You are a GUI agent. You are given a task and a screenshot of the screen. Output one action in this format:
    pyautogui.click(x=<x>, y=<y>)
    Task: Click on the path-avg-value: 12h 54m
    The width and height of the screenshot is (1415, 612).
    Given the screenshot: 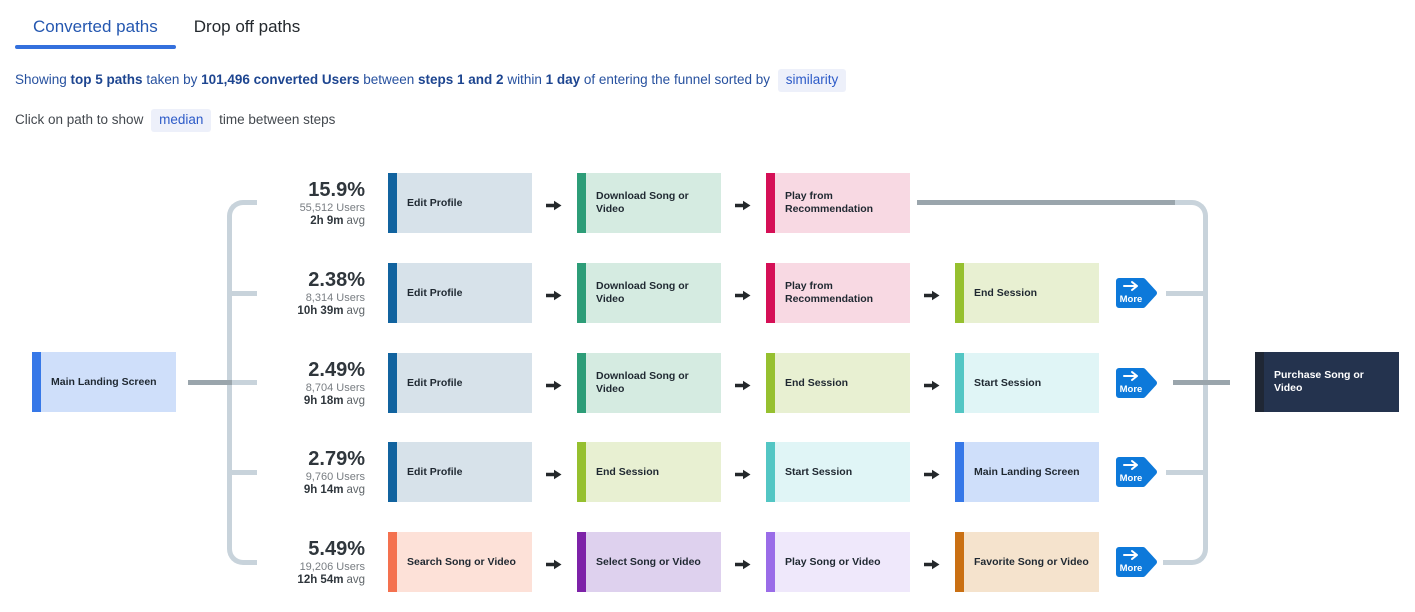 What is the action you would take?
    pyautogui.click(x=320, y=580)
    